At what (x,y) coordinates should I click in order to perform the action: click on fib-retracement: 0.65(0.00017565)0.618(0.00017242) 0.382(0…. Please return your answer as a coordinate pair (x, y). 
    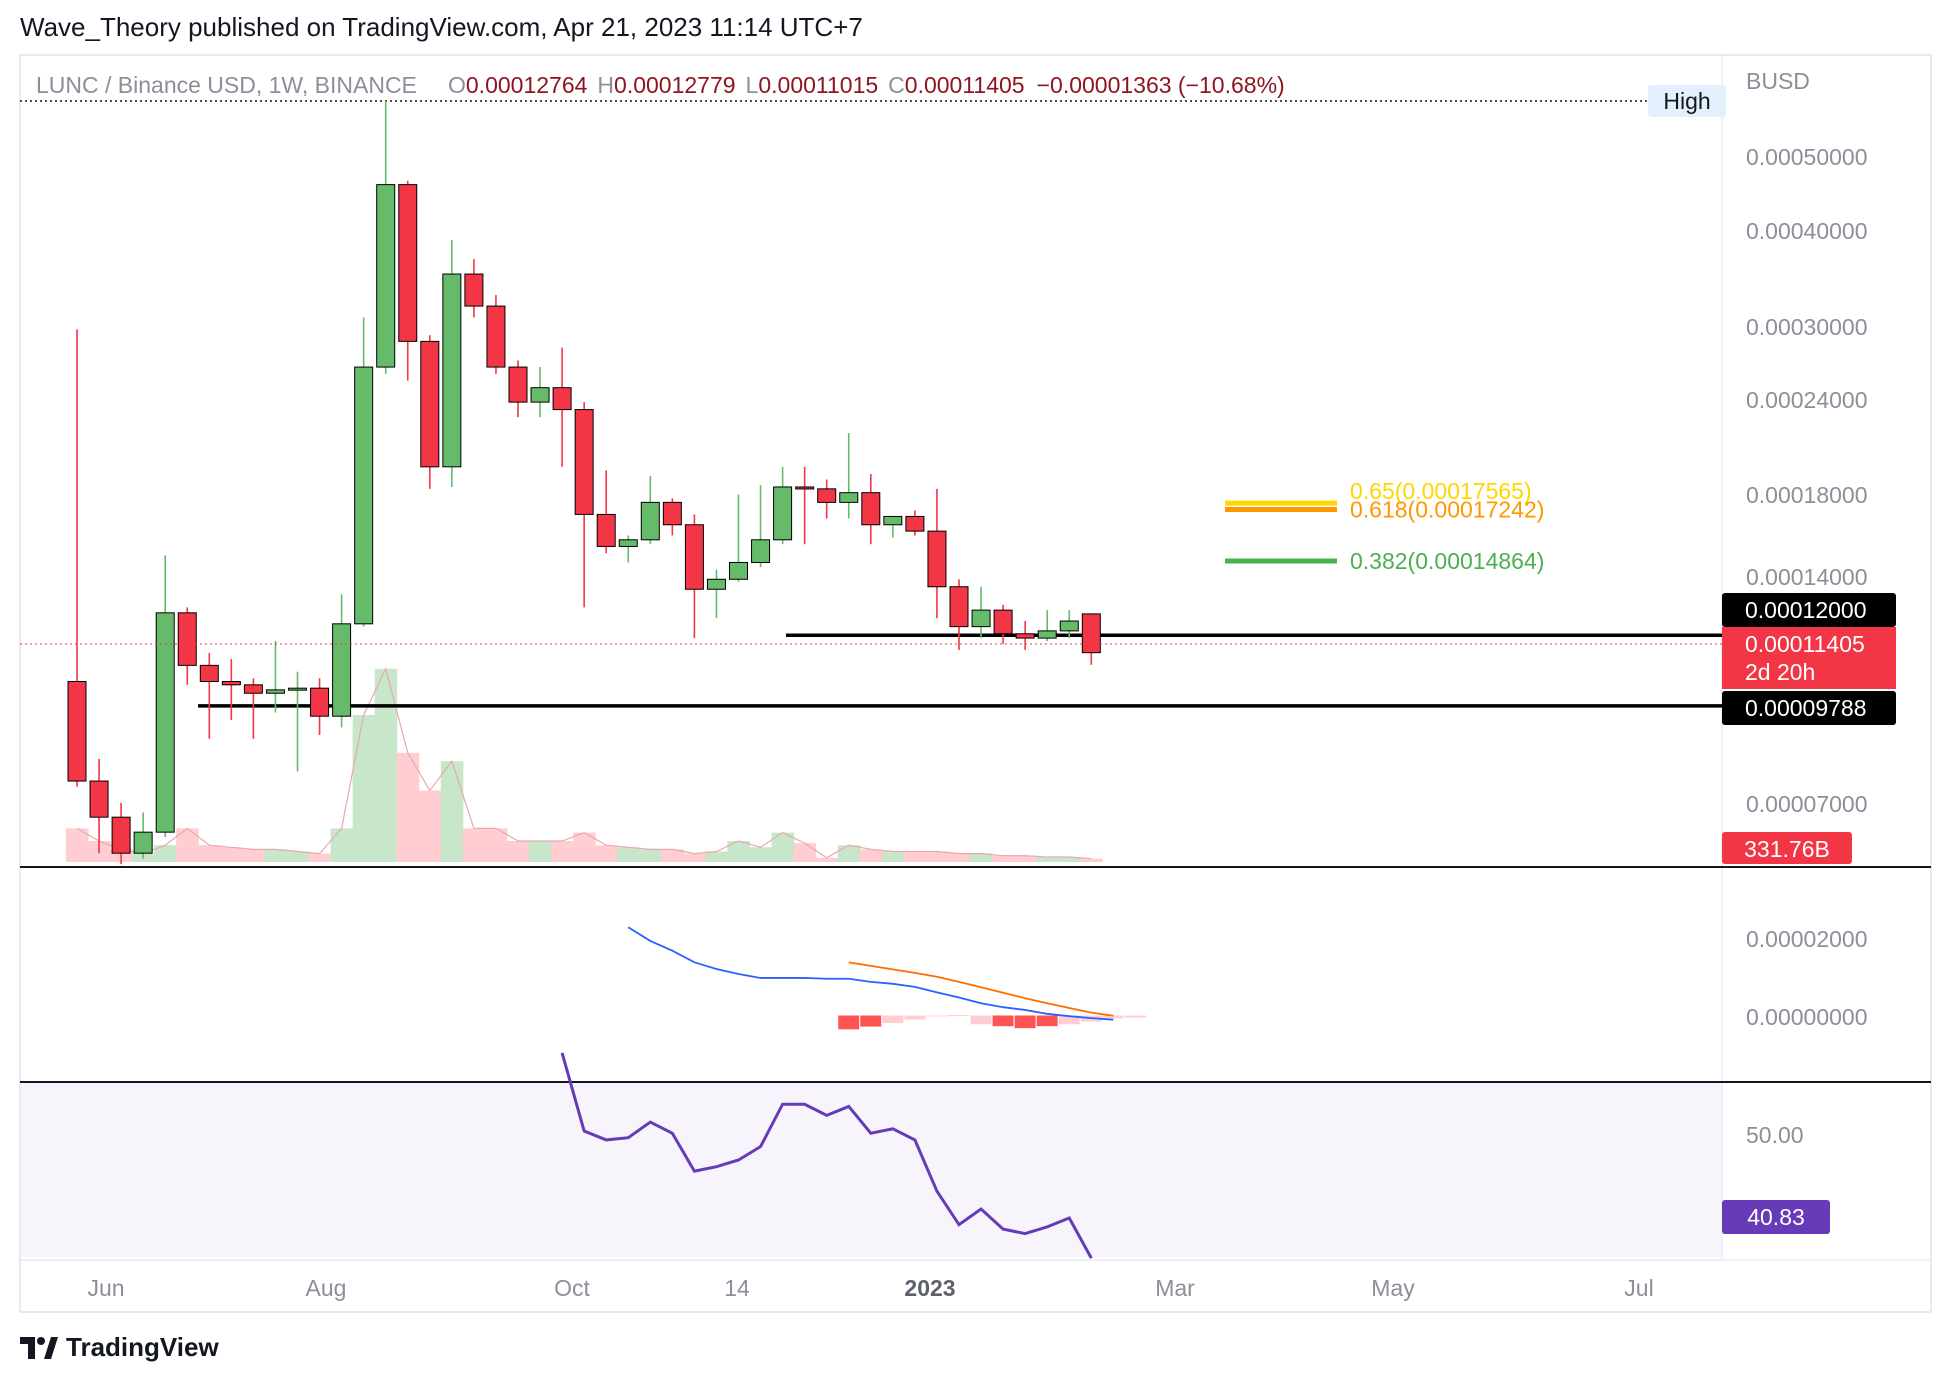
    Looking at the image, I should click on (1384, 526).